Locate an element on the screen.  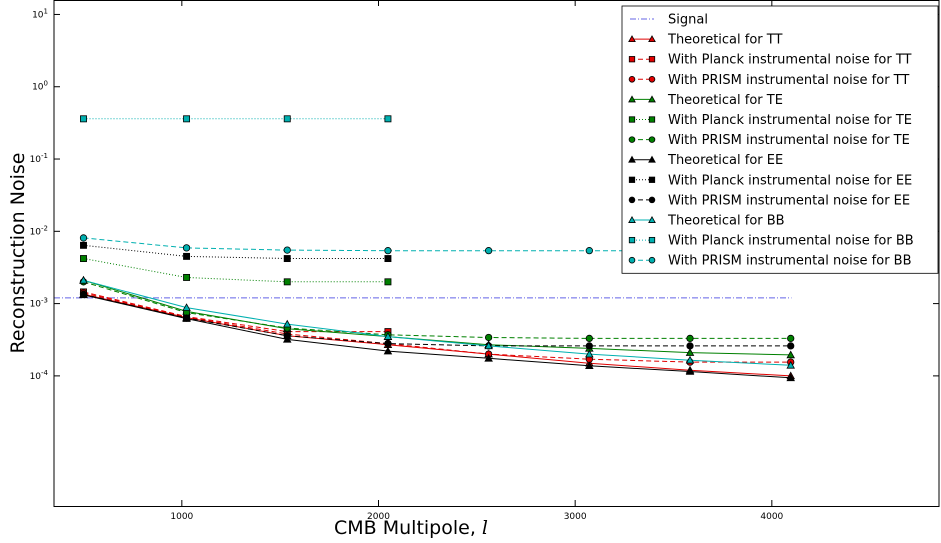
legend-label: Theoretical for BB is located at coordinates (726, 221).